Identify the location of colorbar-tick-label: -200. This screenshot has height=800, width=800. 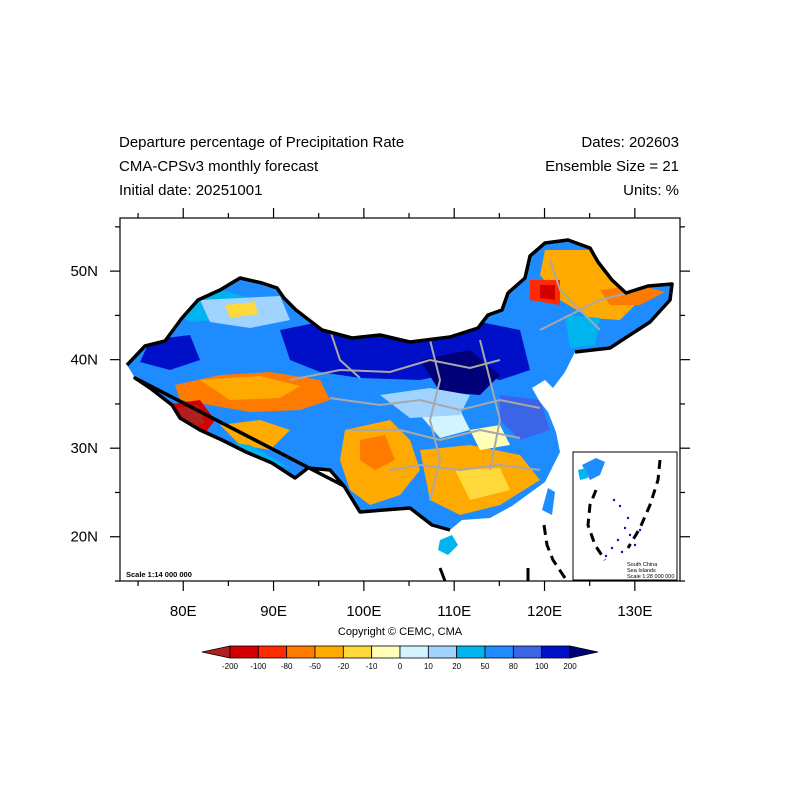
(230, 666).